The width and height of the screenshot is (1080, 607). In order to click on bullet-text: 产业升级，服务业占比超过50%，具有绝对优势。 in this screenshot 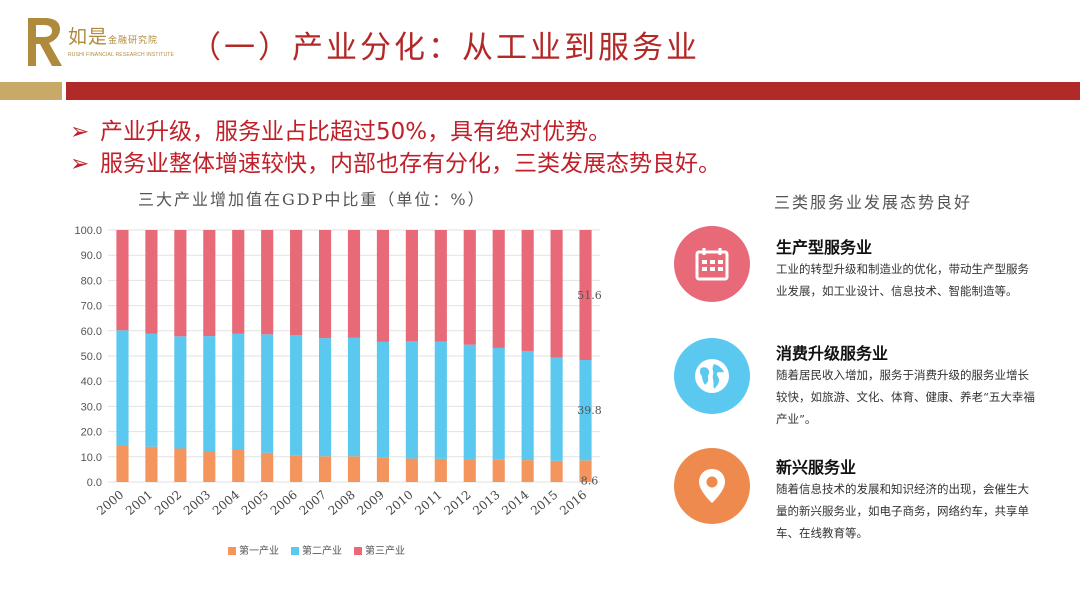, I will do `click(356, 132)`.